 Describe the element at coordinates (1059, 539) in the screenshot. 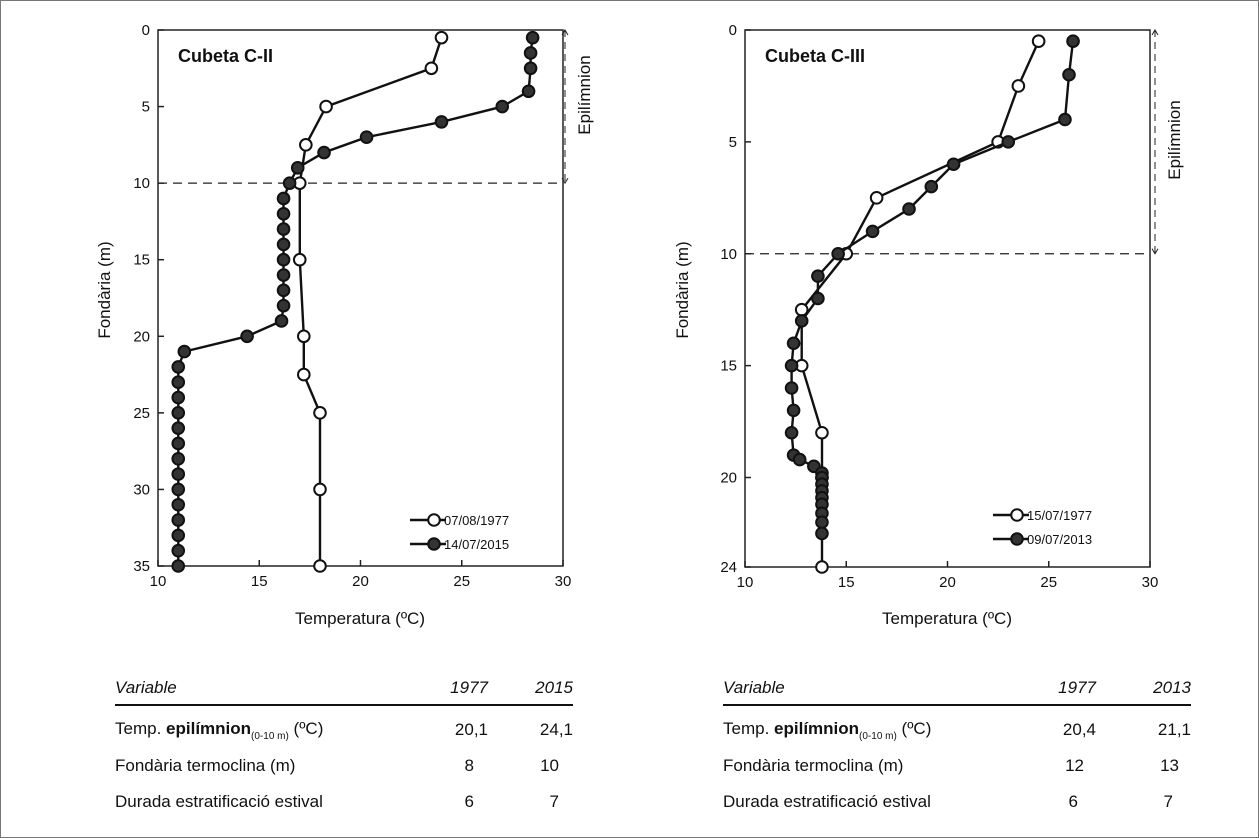

I see `legend-label: 09/07/2013` at that location.